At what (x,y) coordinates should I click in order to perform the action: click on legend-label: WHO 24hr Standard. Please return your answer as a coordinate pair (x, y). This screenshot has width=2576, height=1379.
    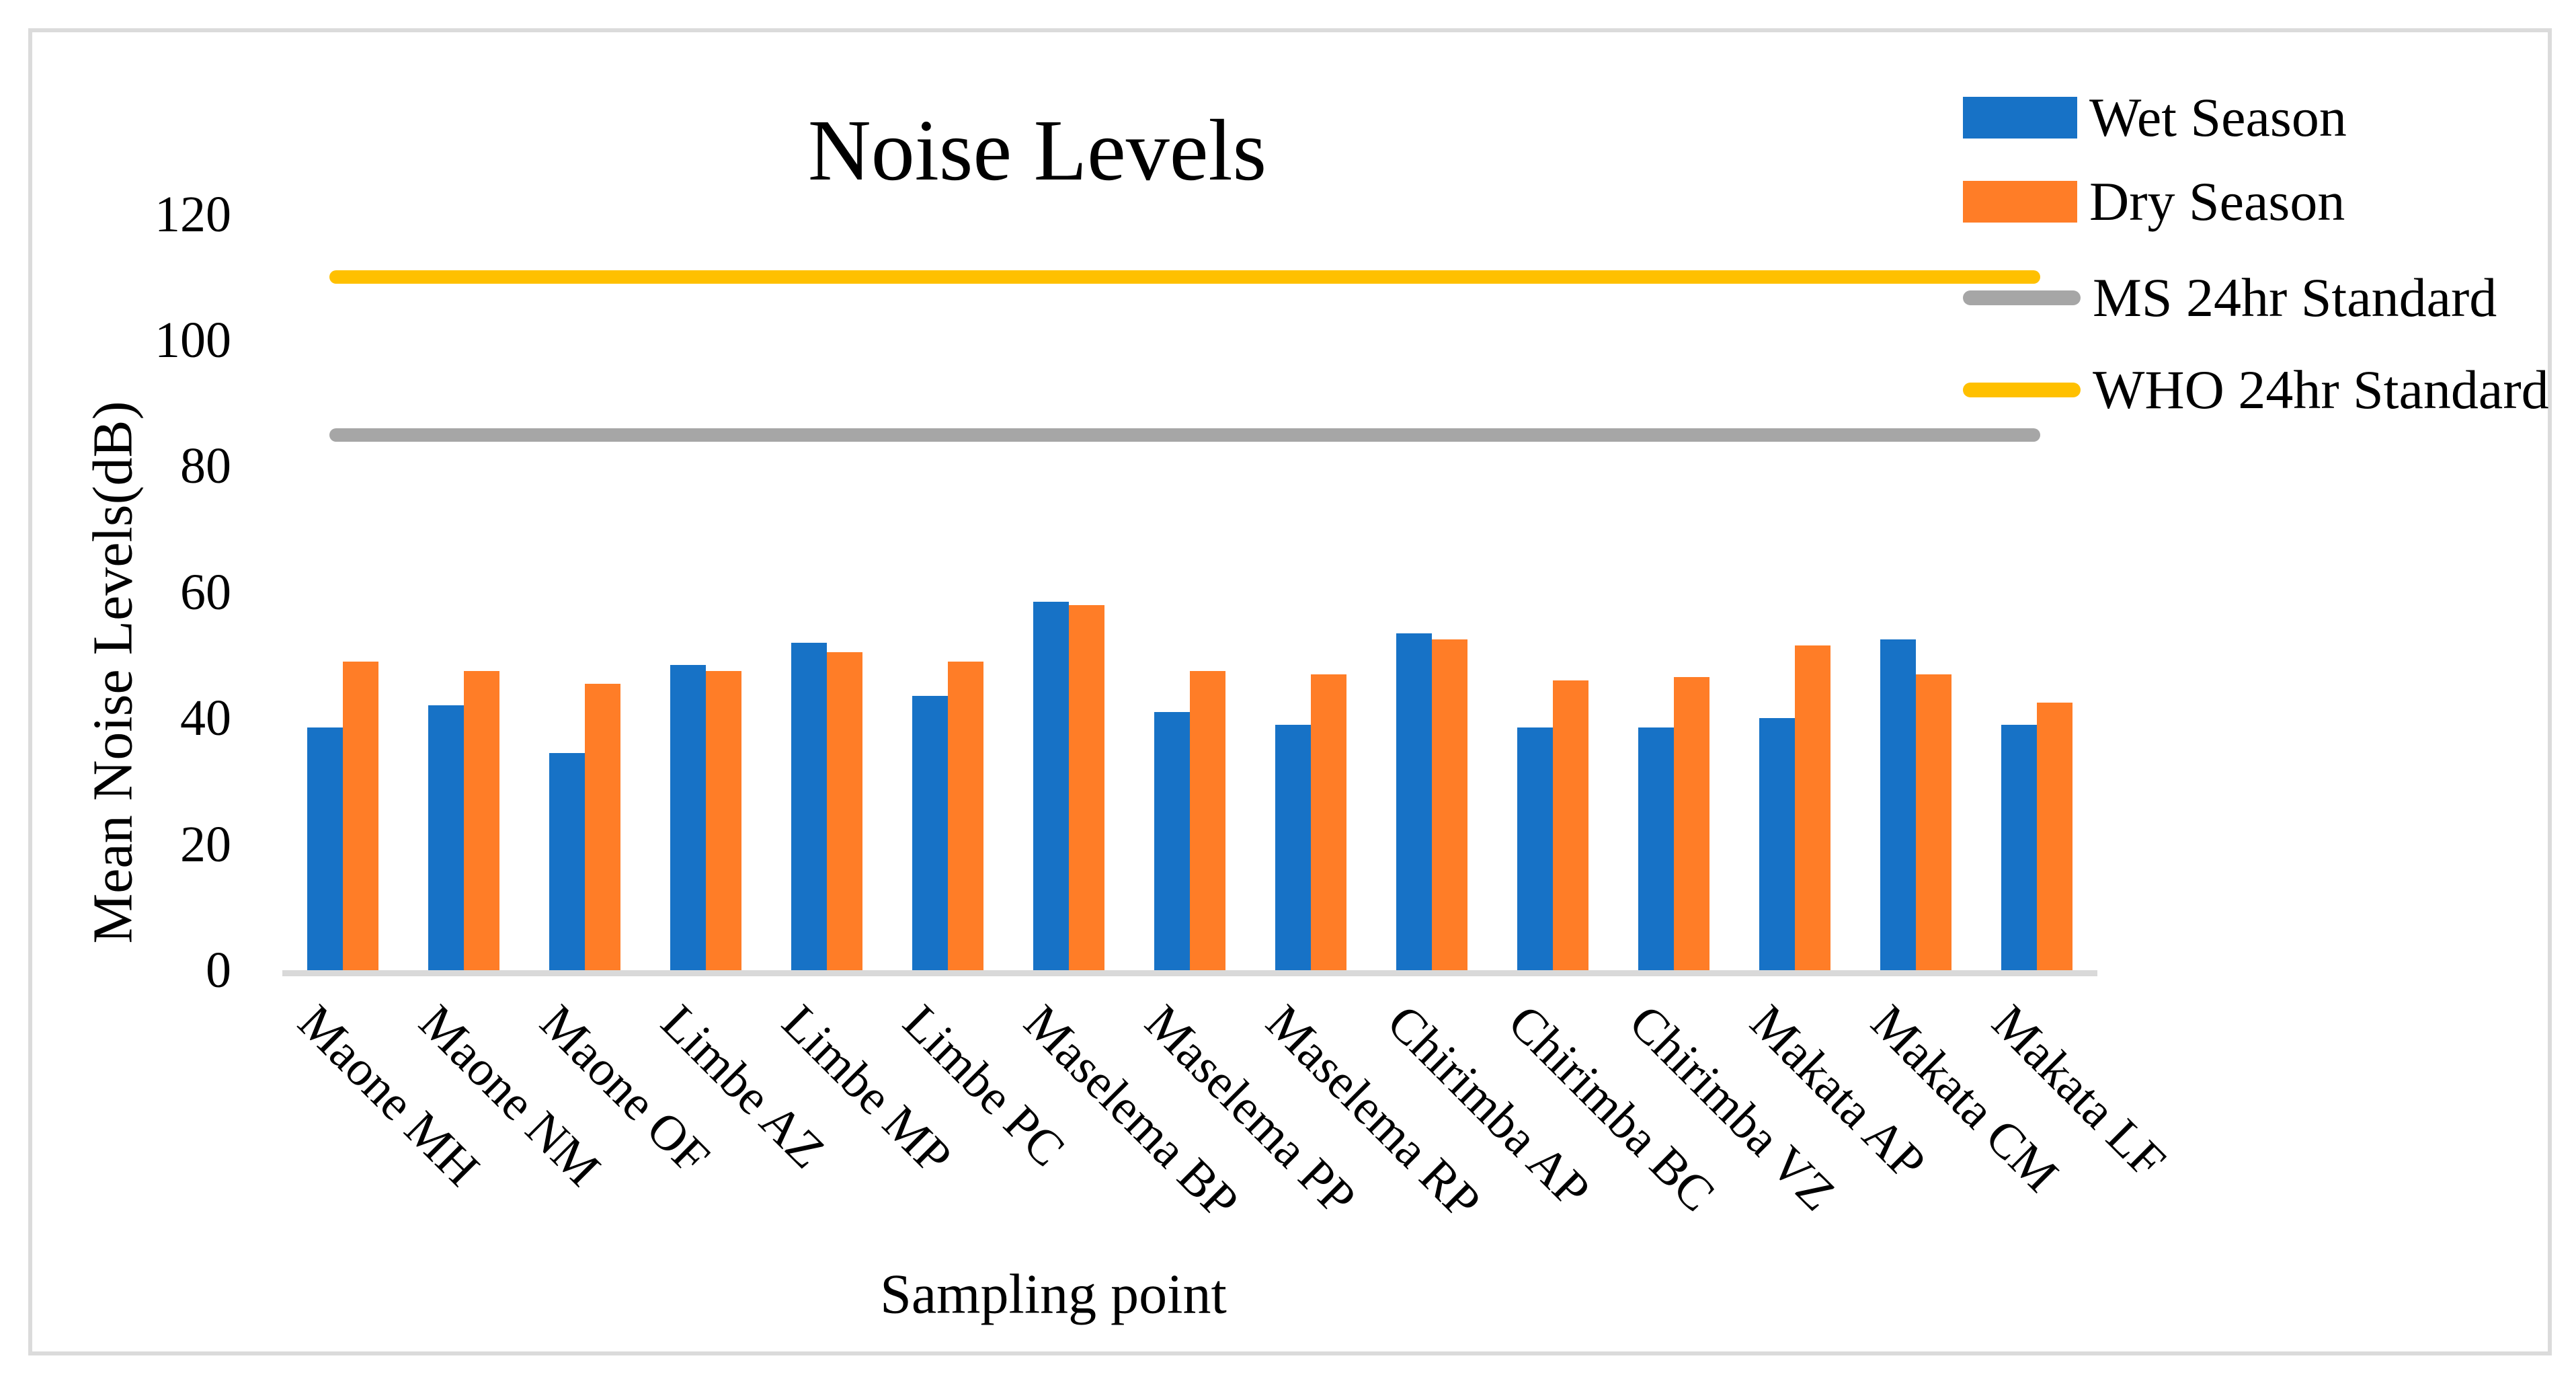
    Looking at the image, I should click on (2321, 389).